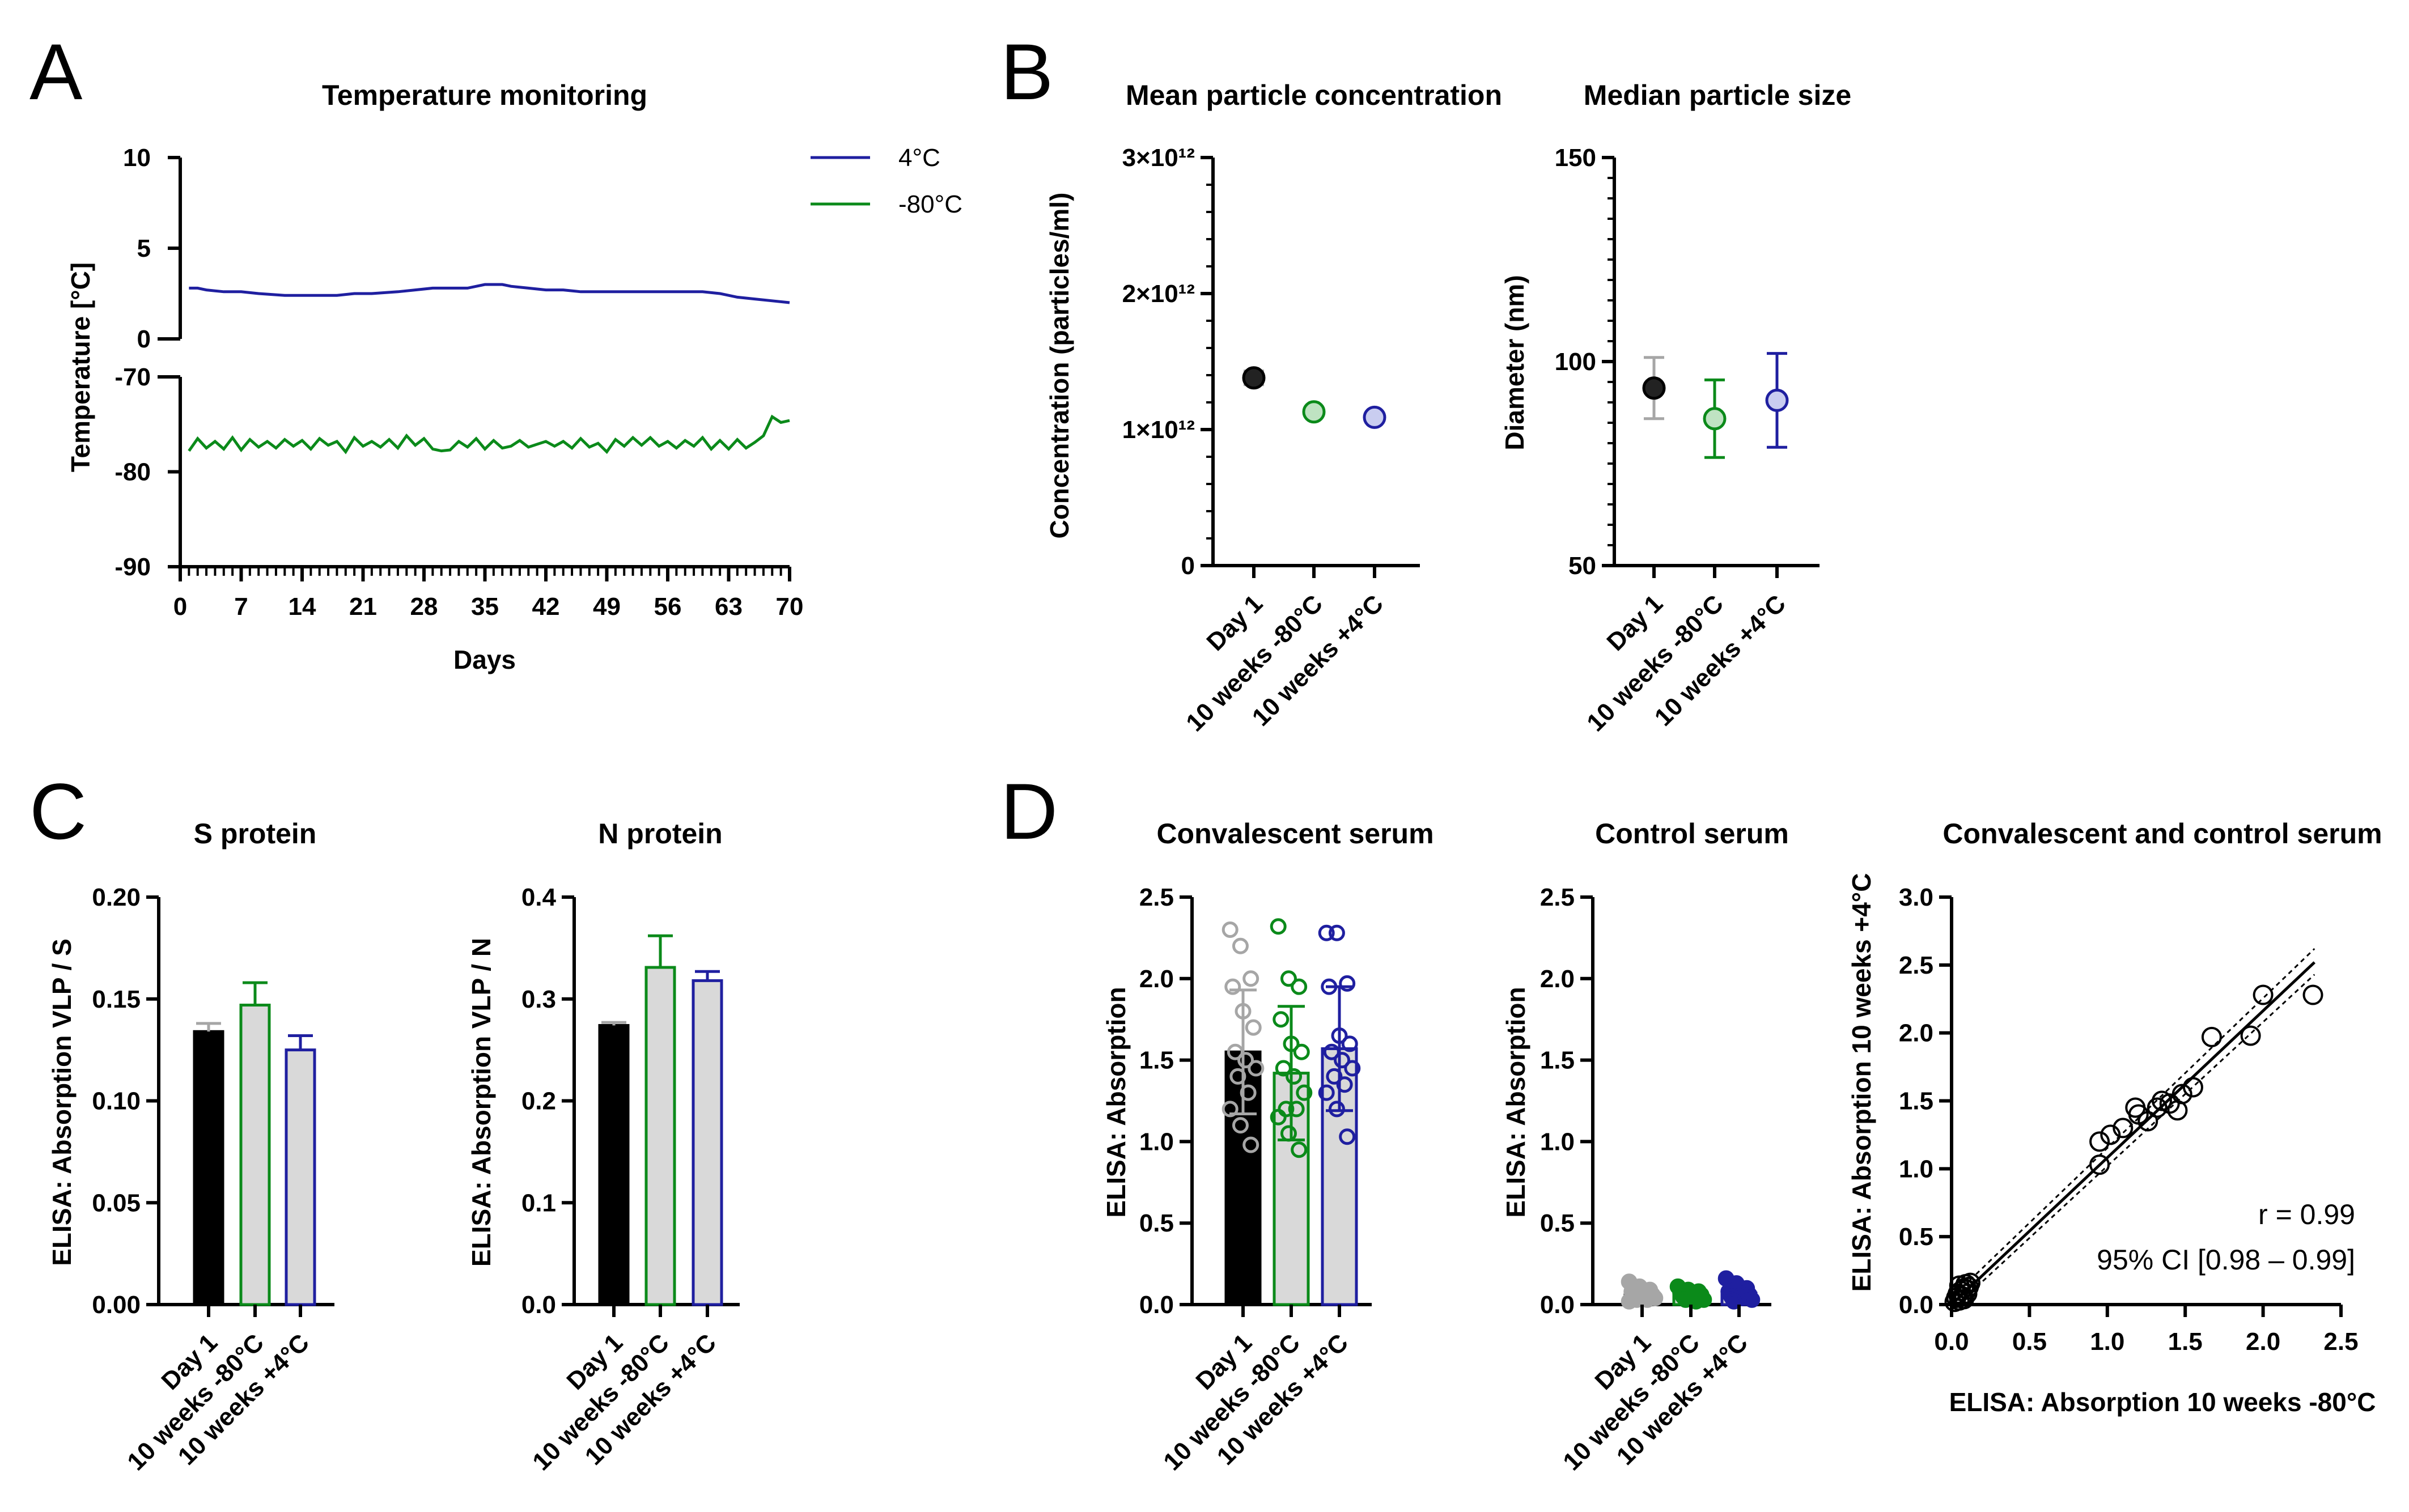  Describe the element at coordinates (1314, 95) in the screenshot. I see `chart-b1-title: Mean particle concentration` at that location.